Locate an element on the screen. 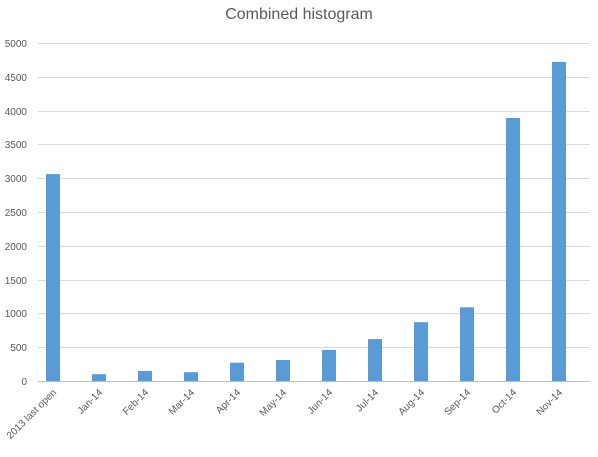 This screenshot has width=598, height=457. x-tick-label-7: Jul-14 is located at coordinates (367, 400).